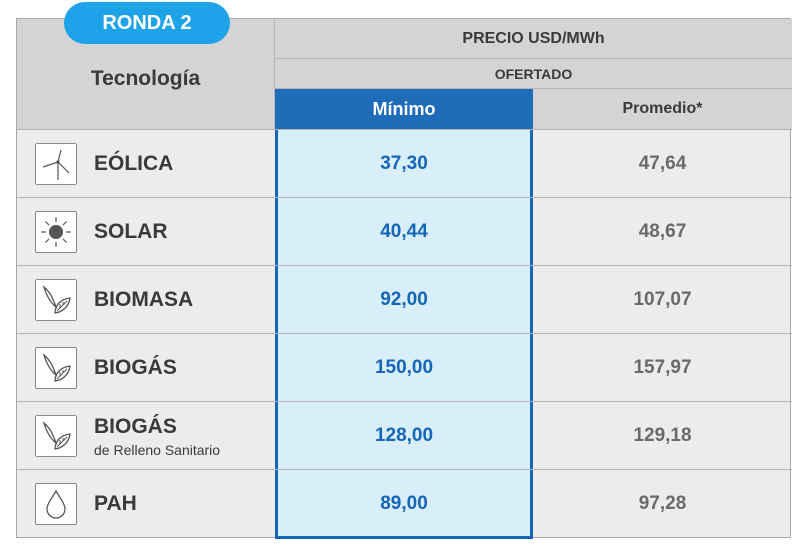  I want to click on technology-name: SOLAR, so click(131, 231).